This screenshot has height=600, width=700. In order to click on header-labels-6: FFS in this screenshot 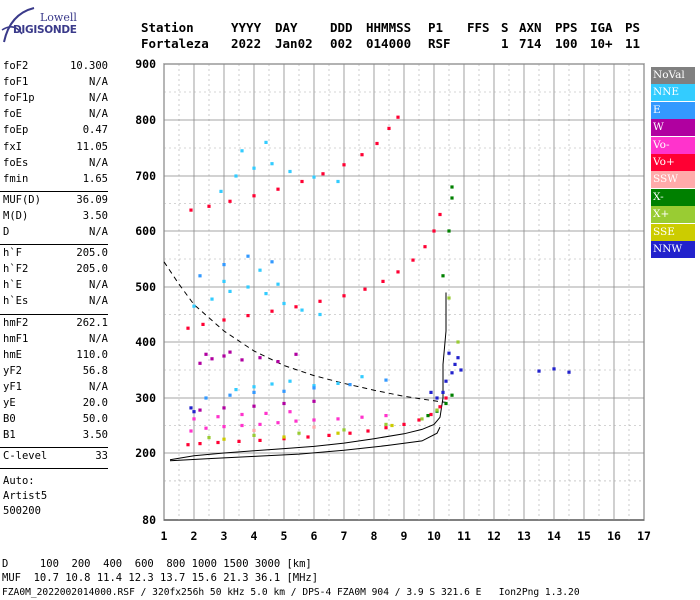, I will do `click(478, 27)`.